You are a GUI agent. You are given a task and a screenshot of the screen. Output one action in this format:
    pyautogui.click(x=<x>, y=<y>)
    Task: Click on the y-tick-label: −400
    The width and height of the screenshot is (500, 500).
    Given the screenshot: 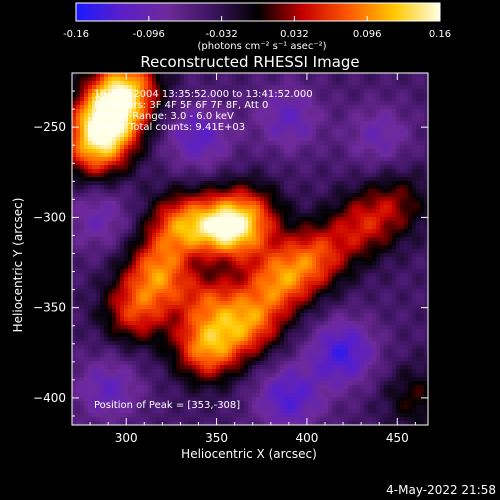 What is the action you would take?
    pyautogui.click(x=49, y=398)
    